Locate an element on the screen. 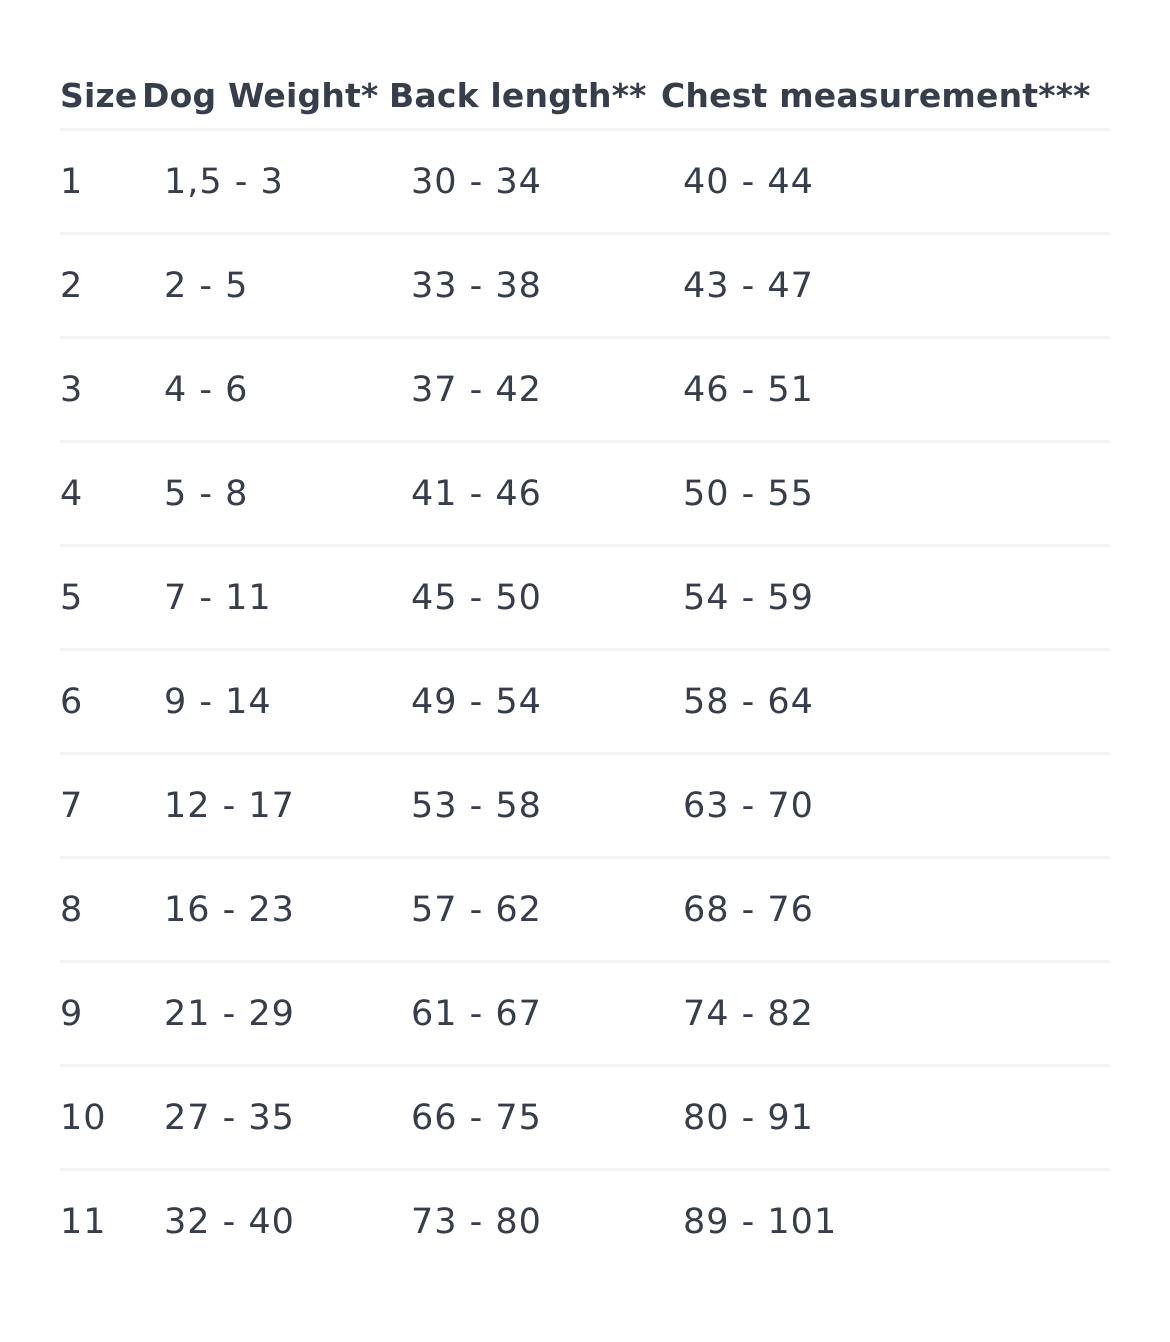  header-back-length: Back length** is located at coordinates (518, 95).